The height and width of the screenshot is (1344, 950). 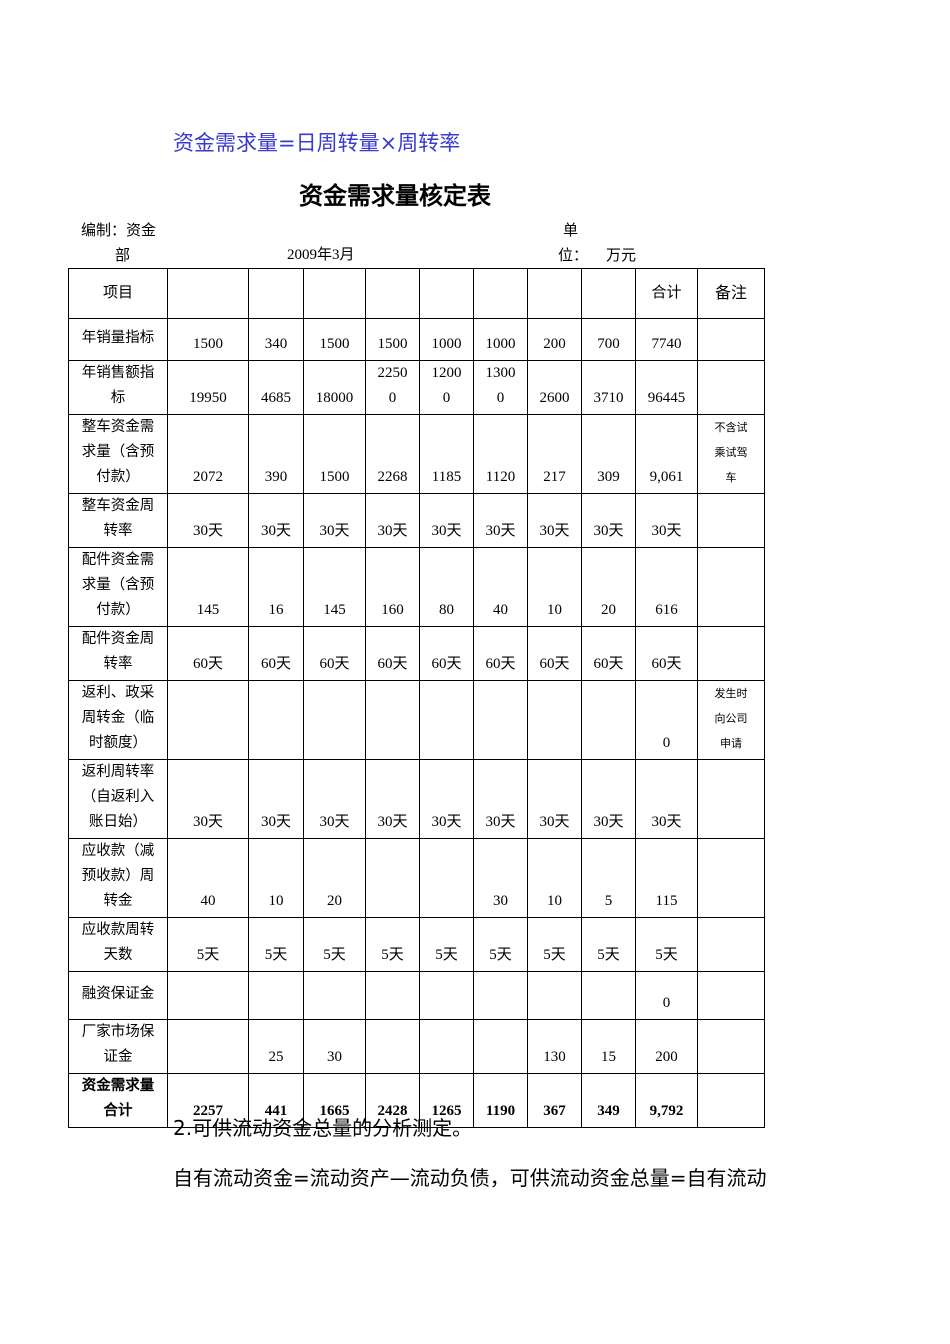 I want to click on row-label: 融资保证金, so click(x=118, y=995).